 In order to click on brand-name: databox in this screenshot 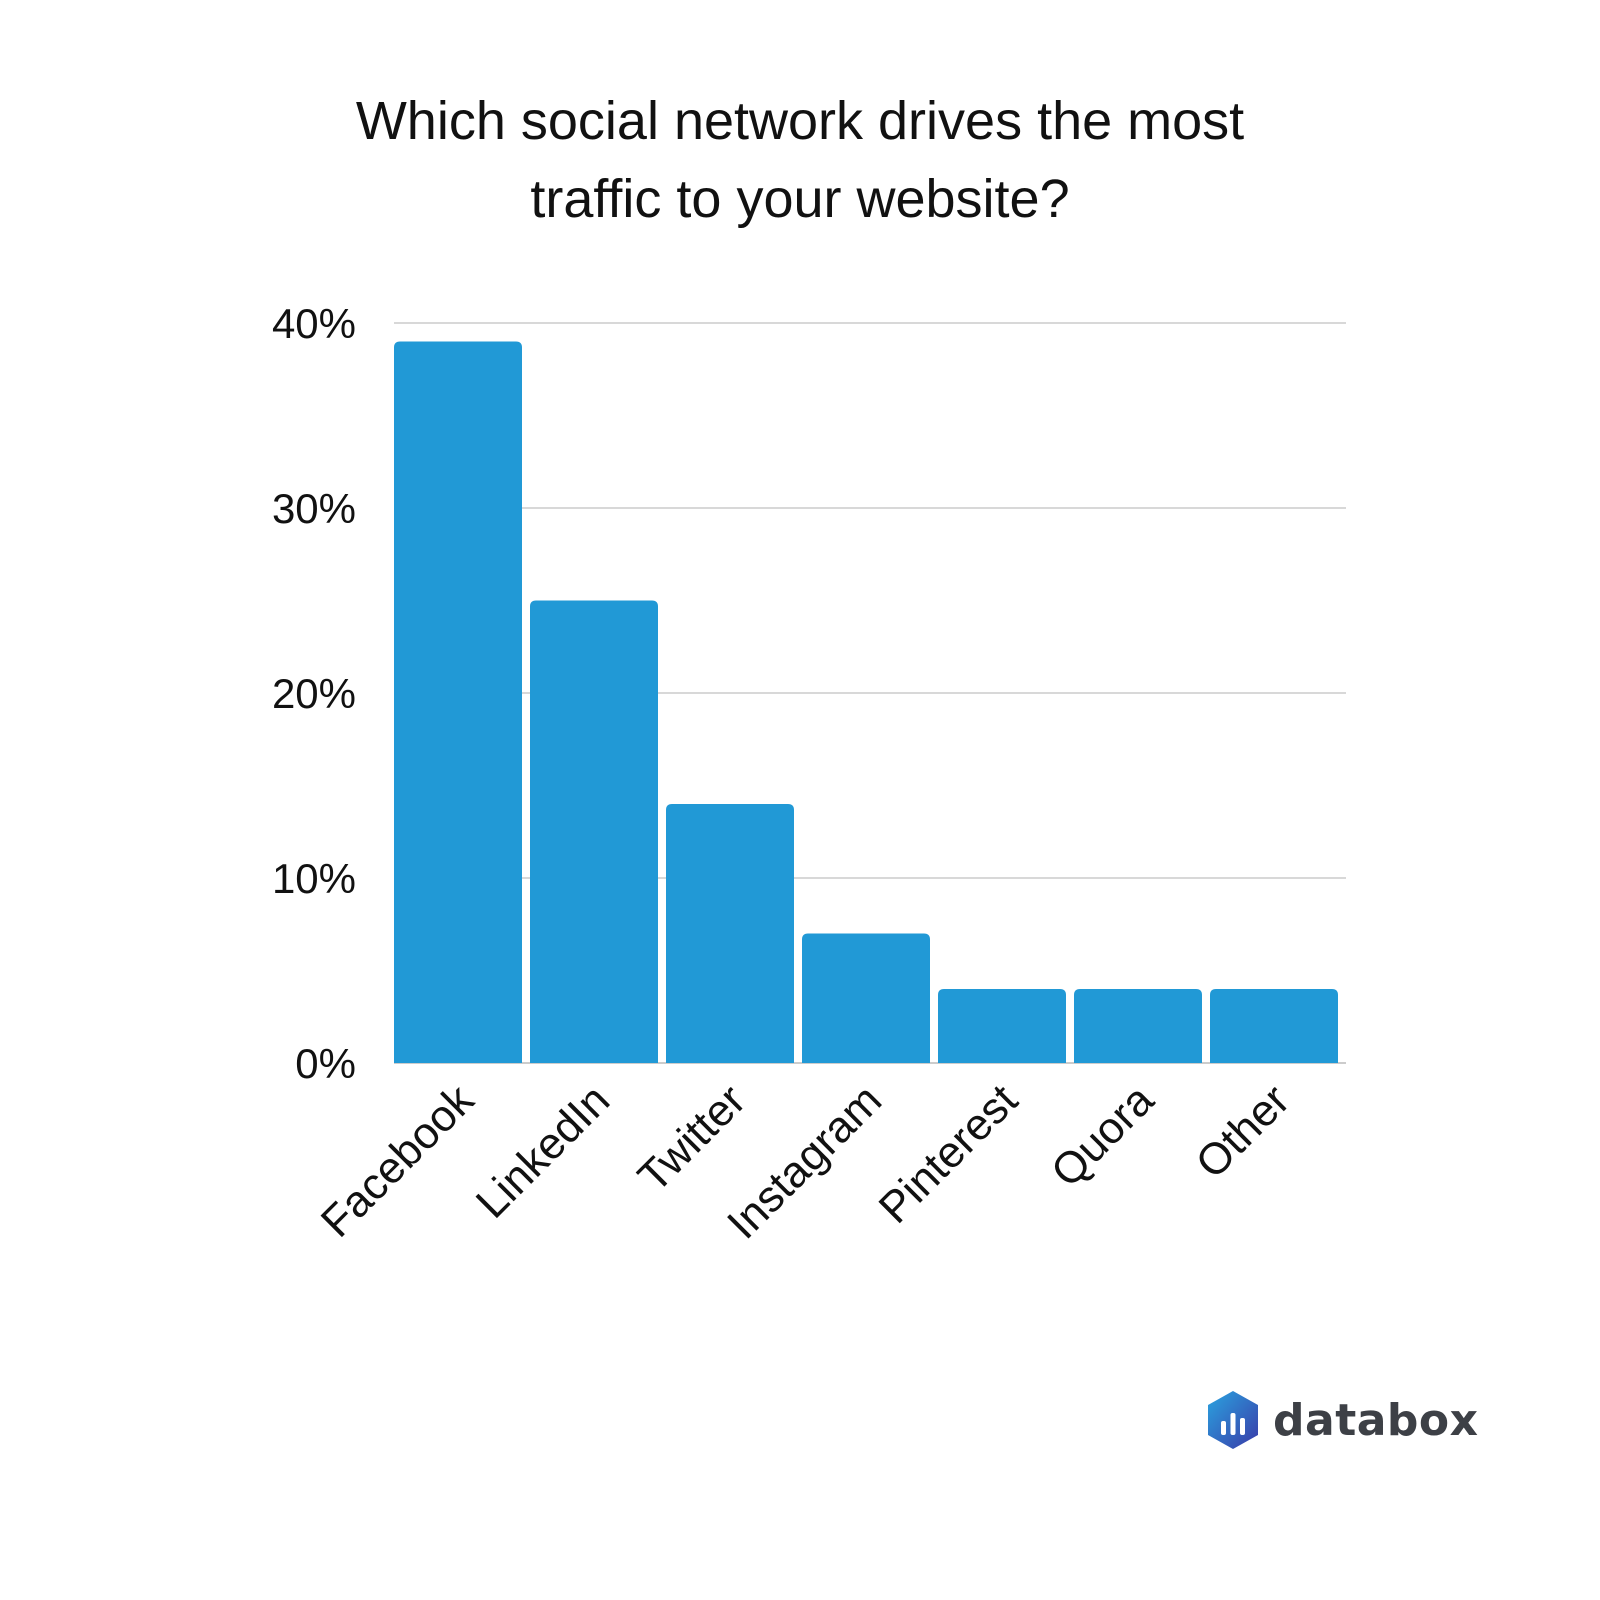, I will do `click(1376, 1420)`.